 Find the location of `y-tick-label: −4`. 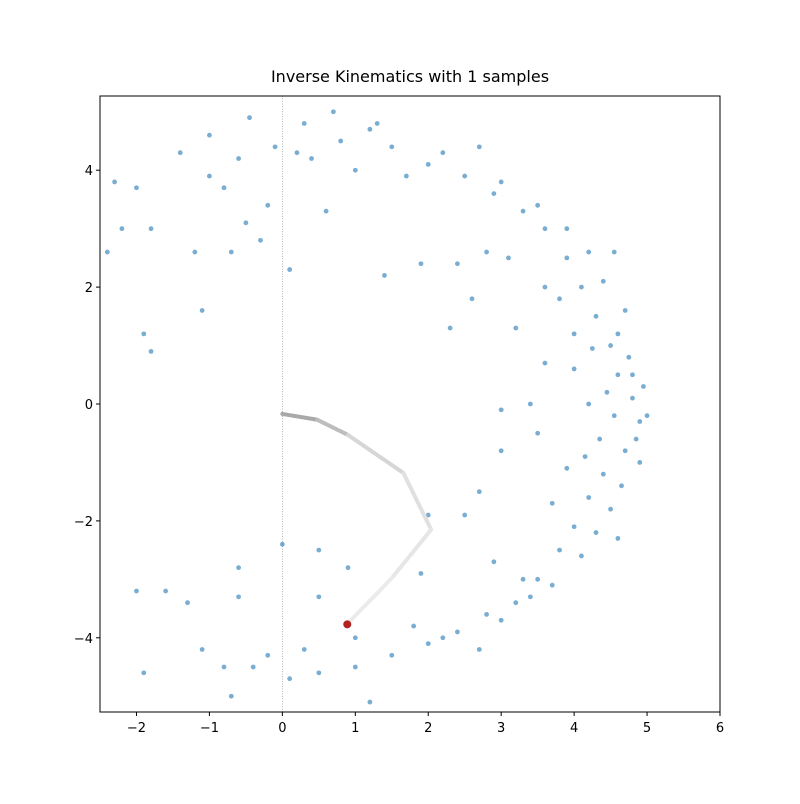

y-tick-label: −4 is located at coordinates (83, 639).